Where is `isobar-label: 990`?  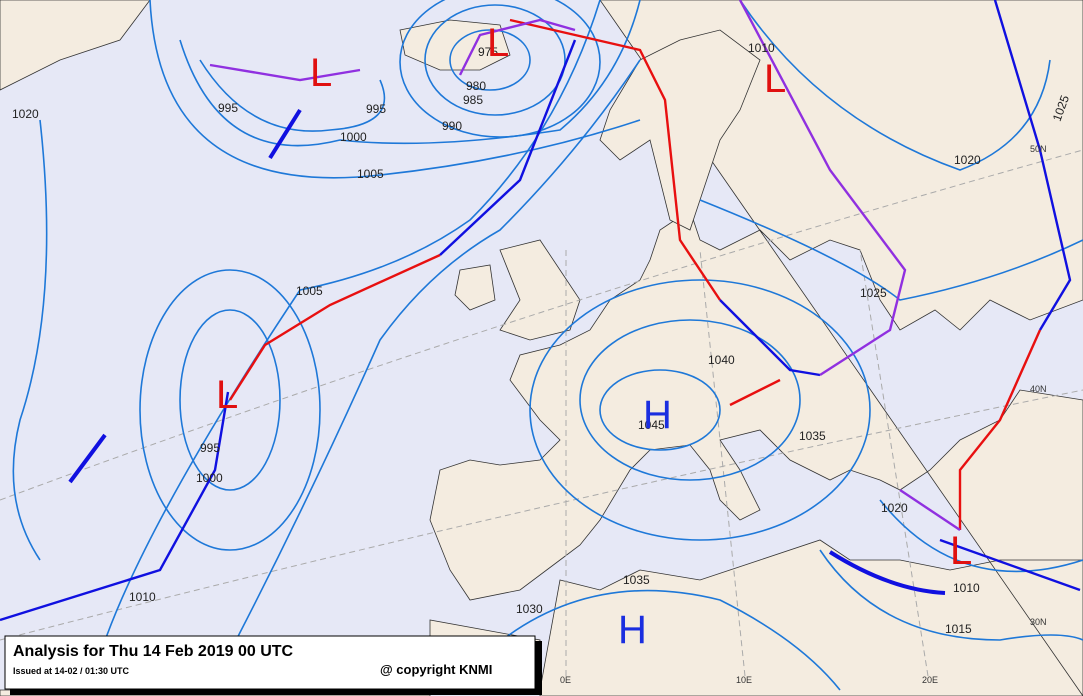 isobar-label: 990 is located at coordinates (452, 126).